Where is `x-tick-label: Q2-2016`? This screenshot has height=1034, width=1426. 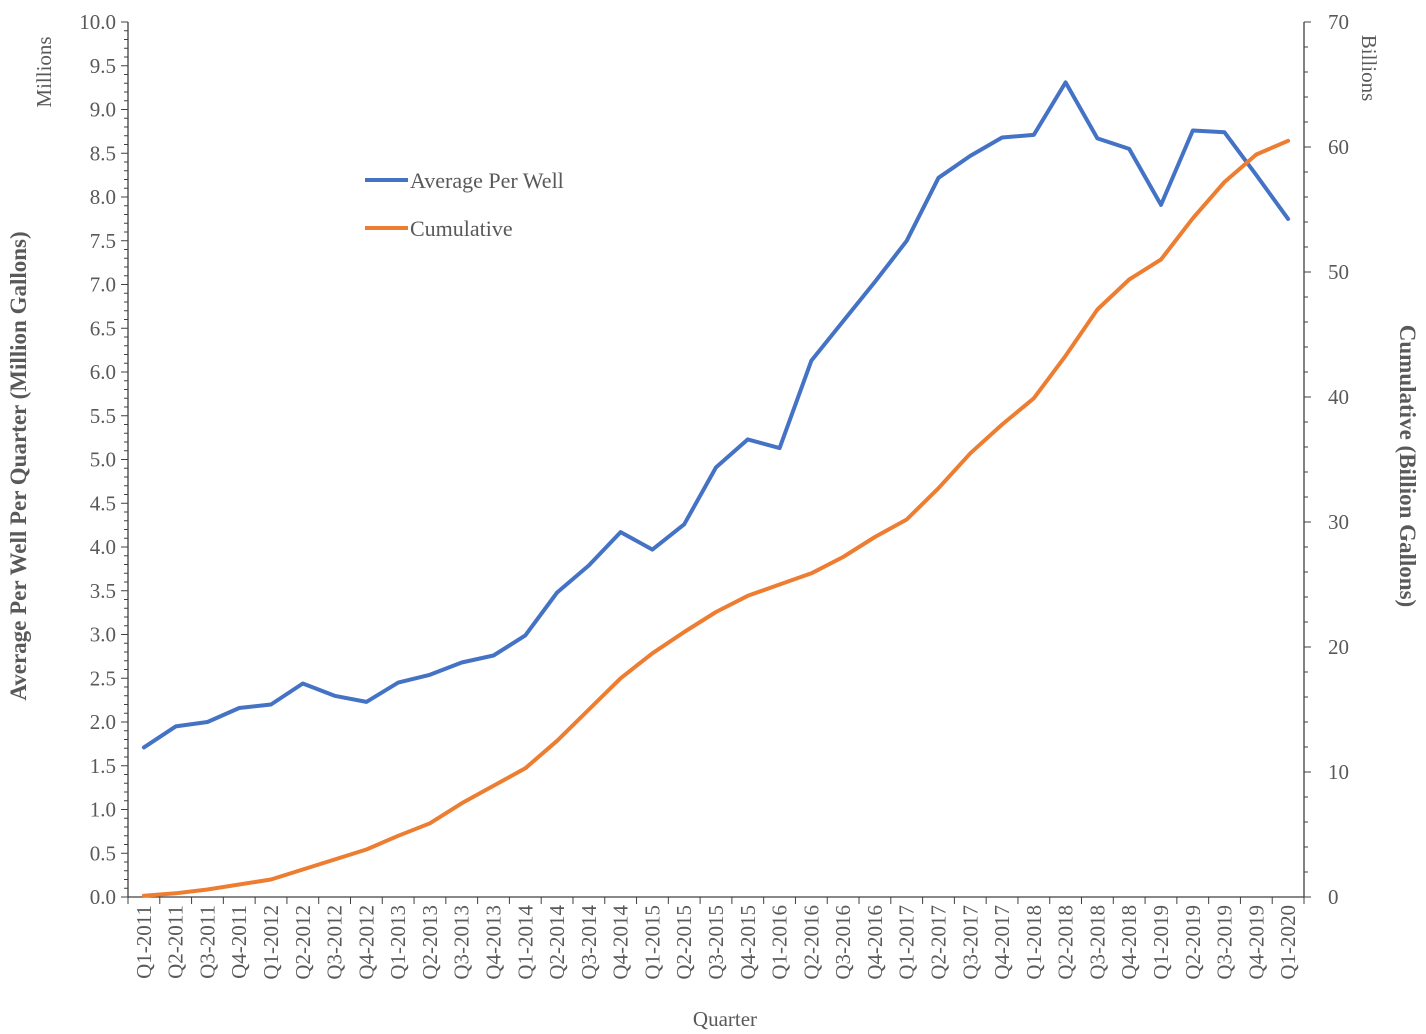 x-tick-label: Q2-2016 is located at coordinates (811, 942).